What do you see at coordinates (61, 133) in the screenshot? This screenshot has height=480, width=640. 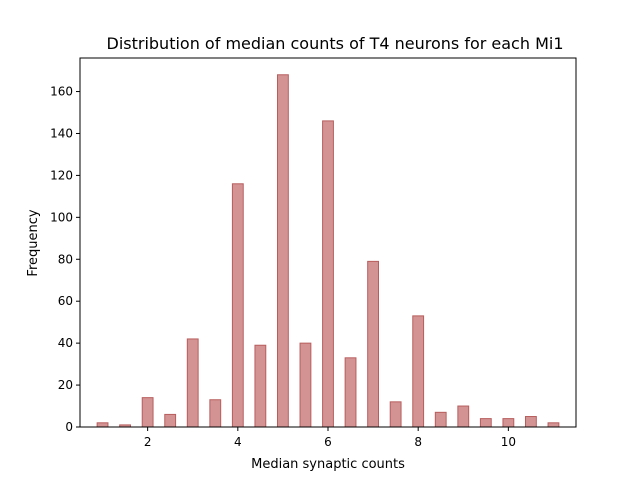 I see `y-tick-label: 140` at bounding box center [61, 133].